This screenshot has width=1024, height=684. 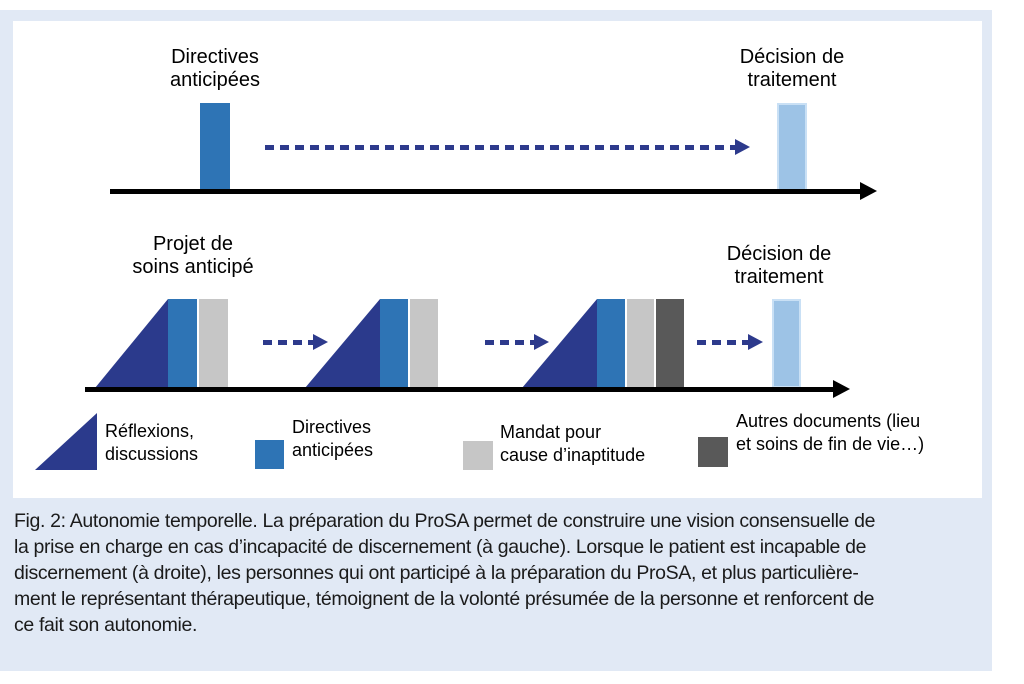 What do you see at coordinates (742, 147) in the screenshot?
I see `top-dashed-arrow-head-icon` at bounding box center [742, 147].